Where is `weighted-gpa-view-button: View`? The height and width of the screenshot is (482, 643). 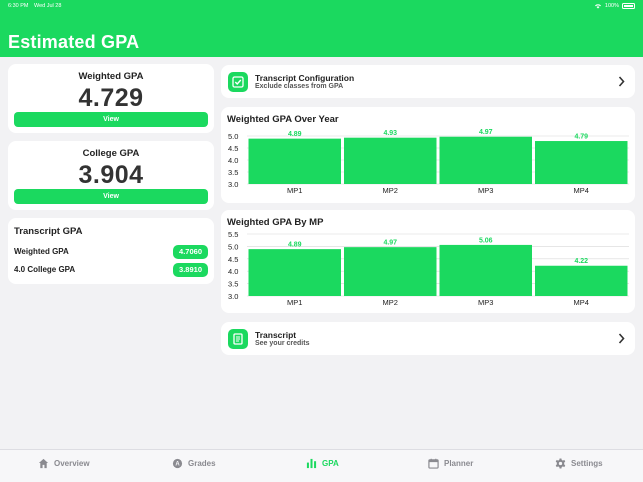 weighted-gpa-view-button: View is located at coordinates (111, 119).